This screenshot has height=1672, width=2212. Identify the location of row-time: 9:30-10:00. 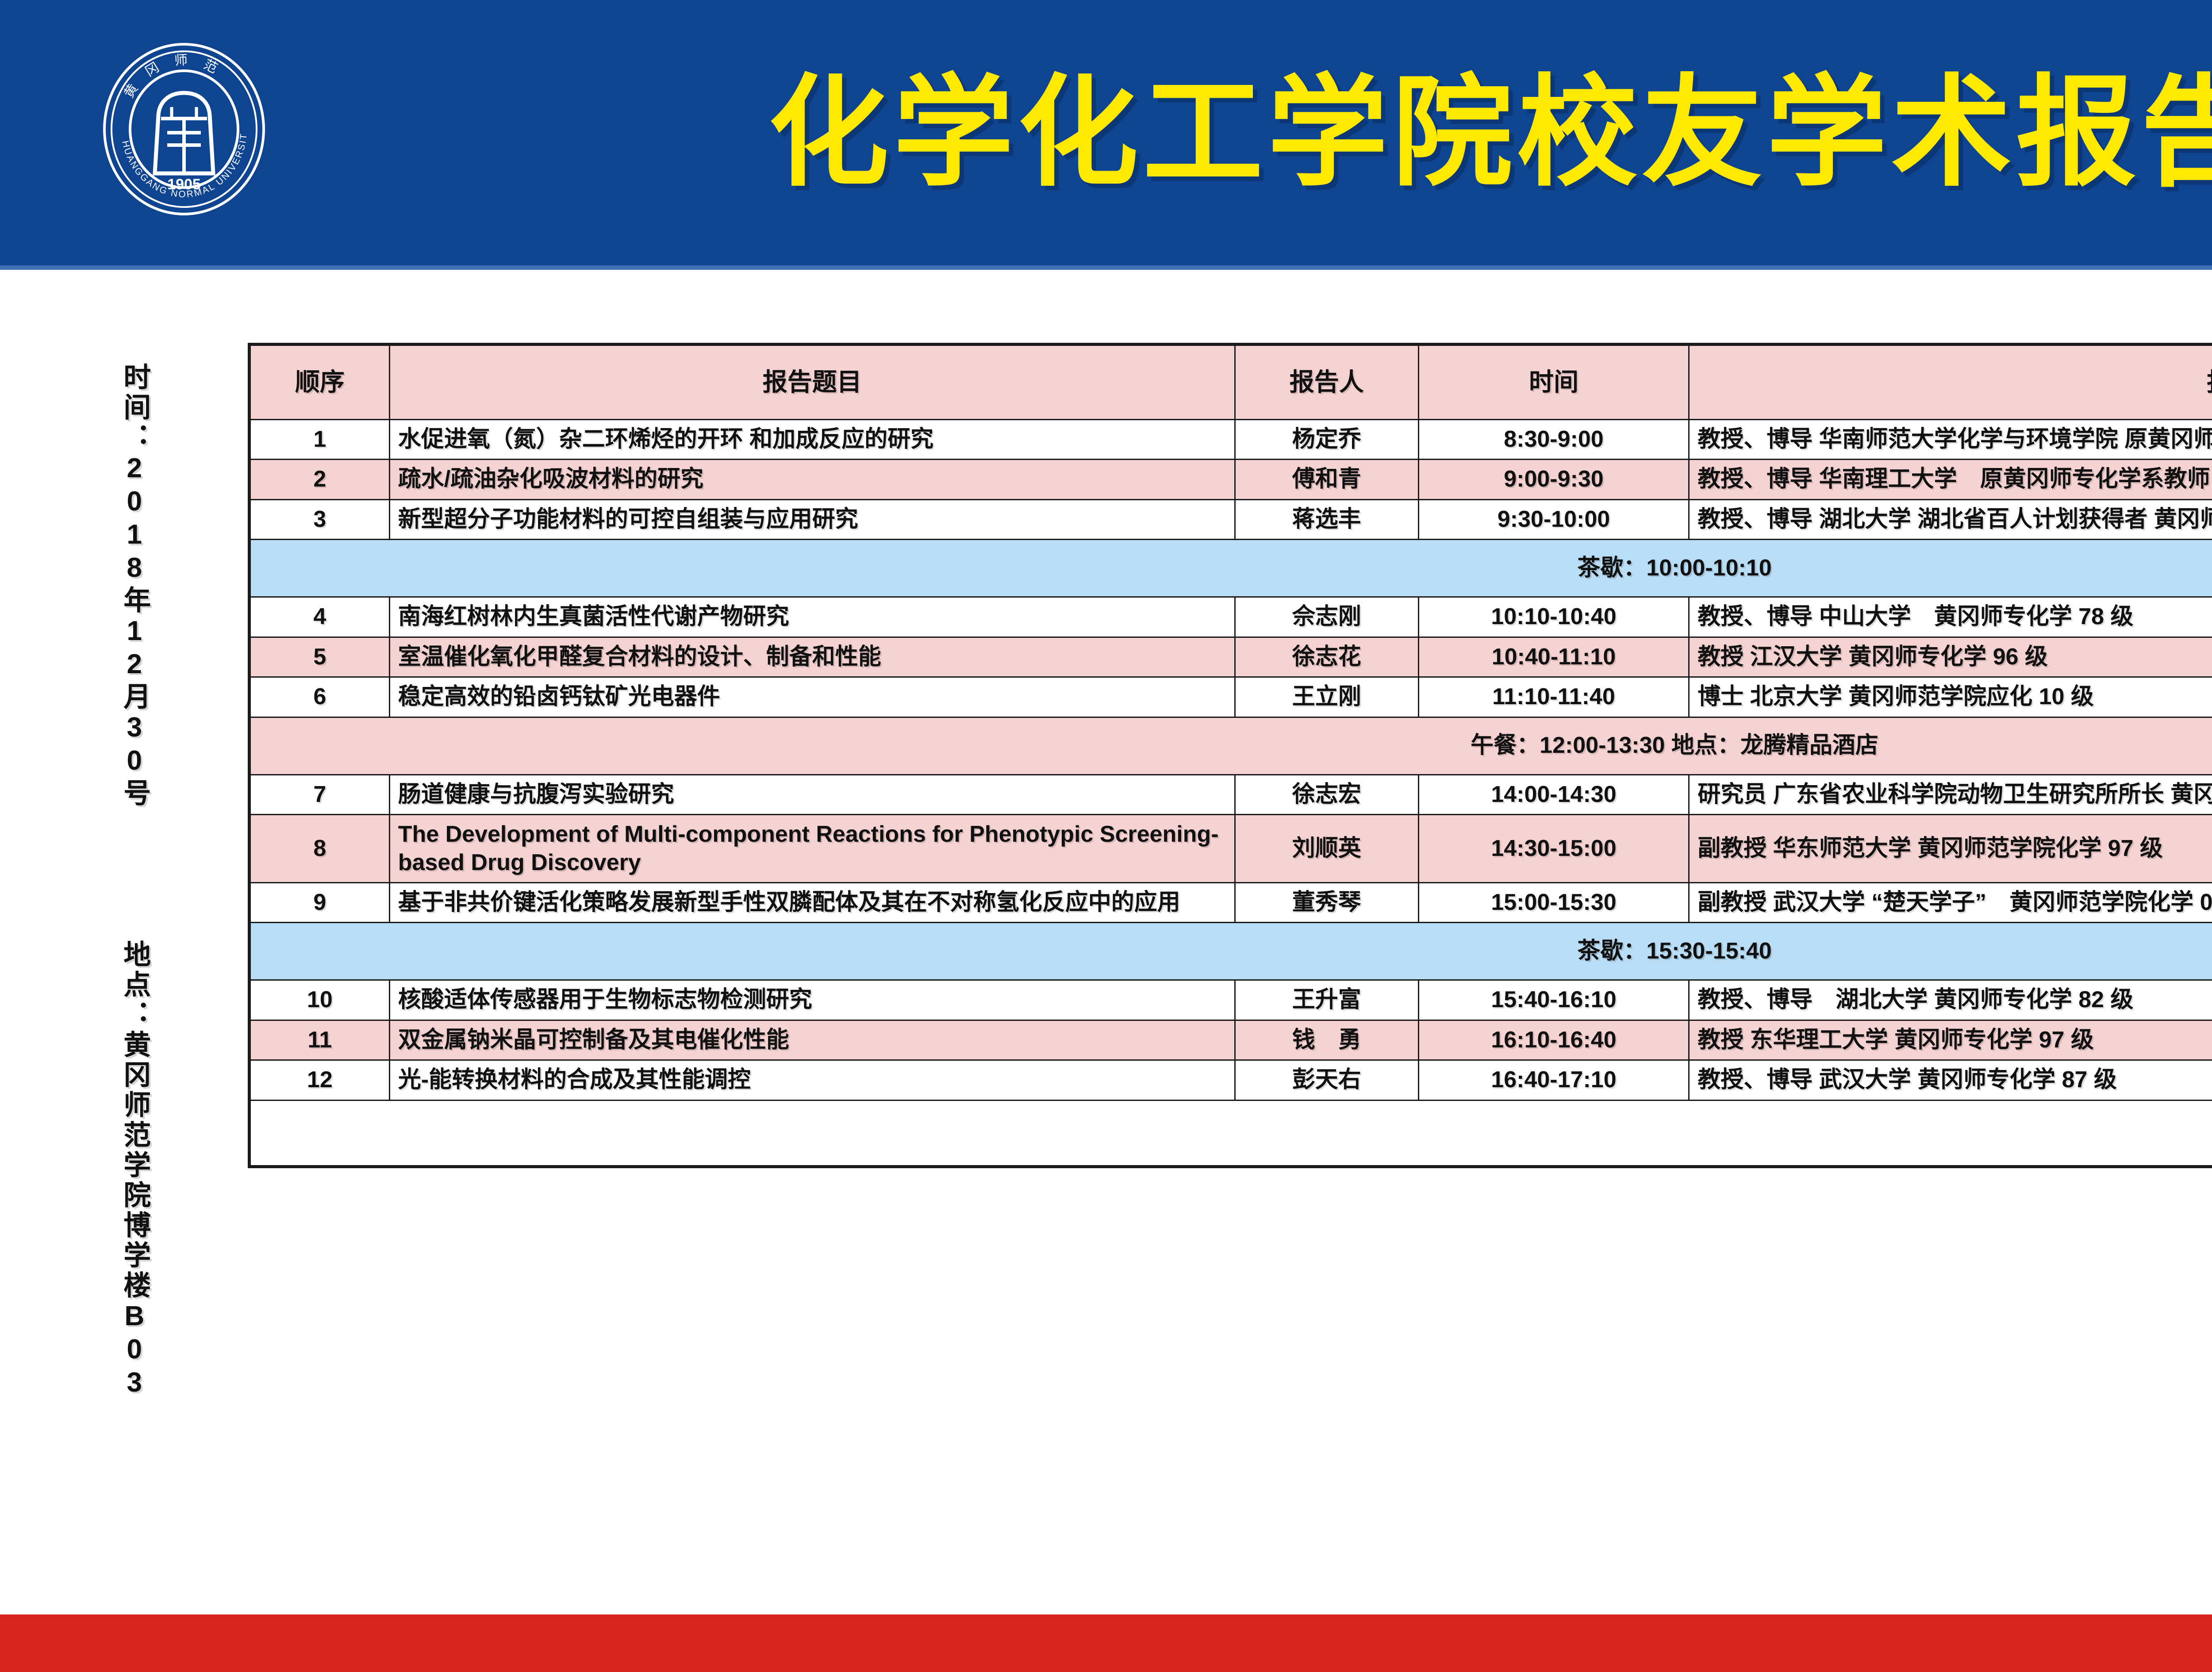
(1554, 520).